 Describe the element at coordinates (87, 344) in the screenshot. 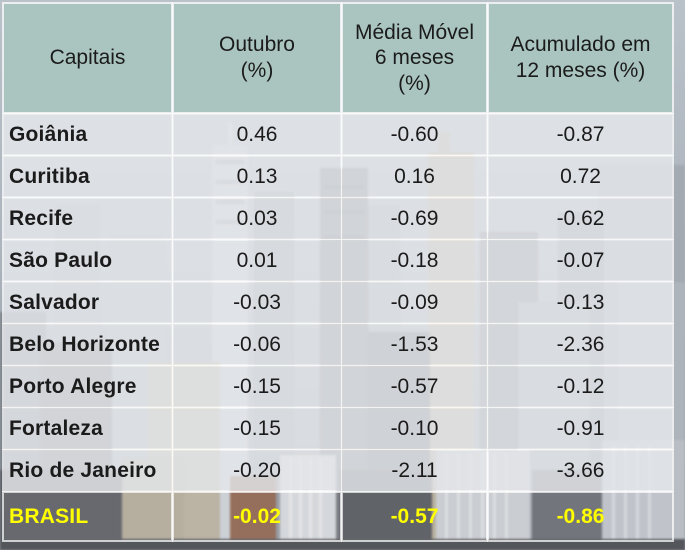

I see `capital-belo-horizonte: Belo Horizonte` at that location.